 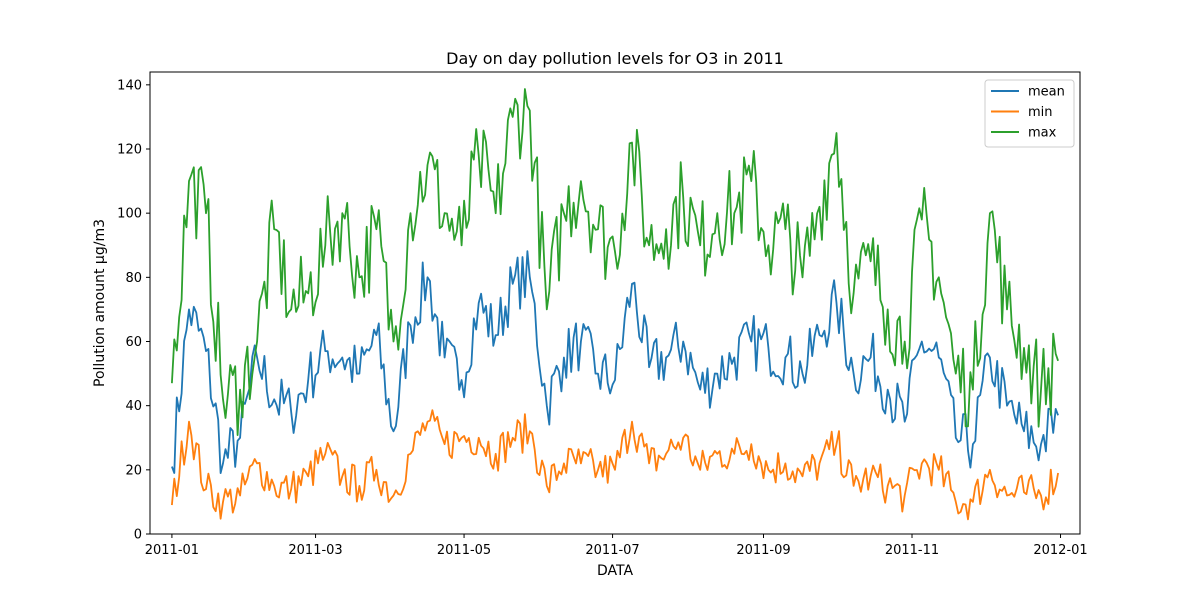 I want to click on y-tick-label: 20, so click(x=133, y=470).